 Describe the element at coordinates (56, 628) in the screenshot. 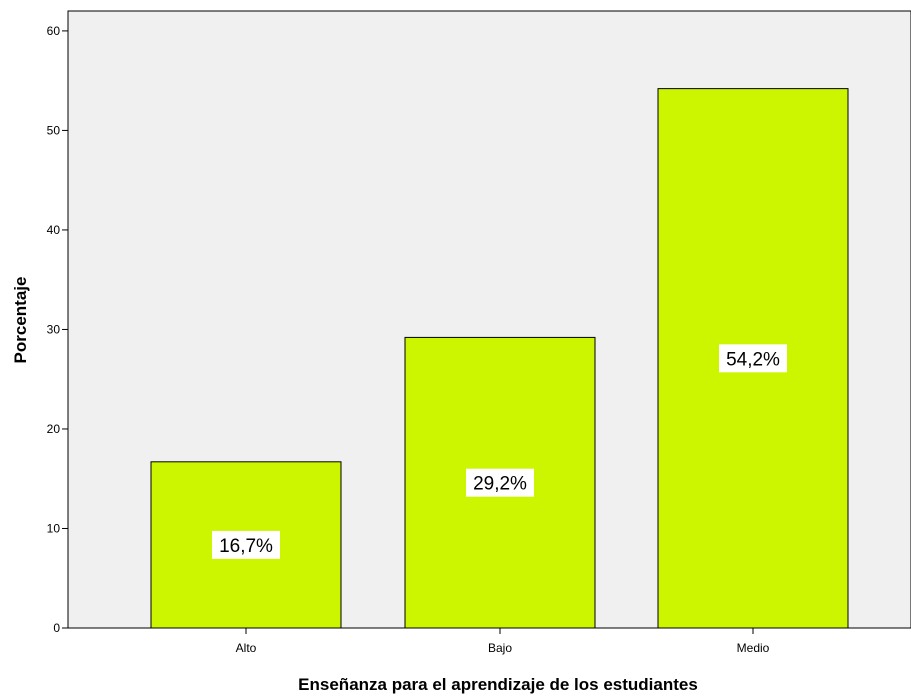

I see `y-tick-label: 0` at that location.